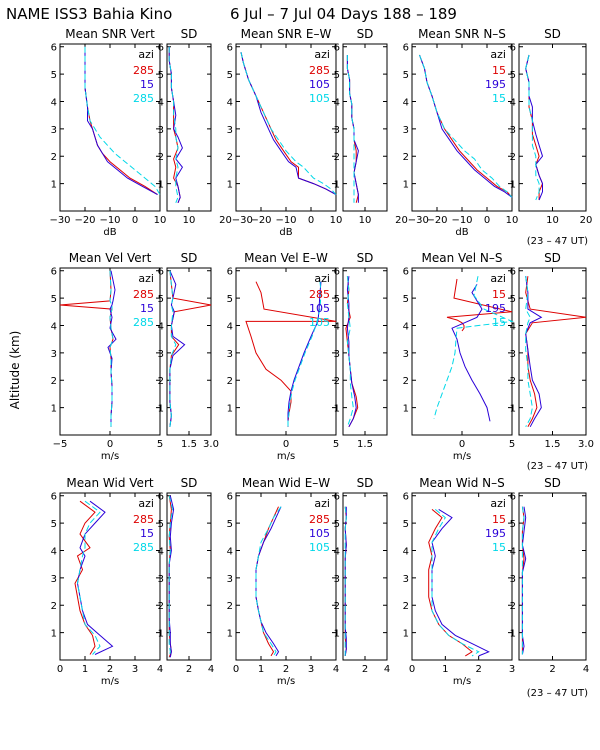  I want to click on legend-entry-blue: 195, so click(495, 533).